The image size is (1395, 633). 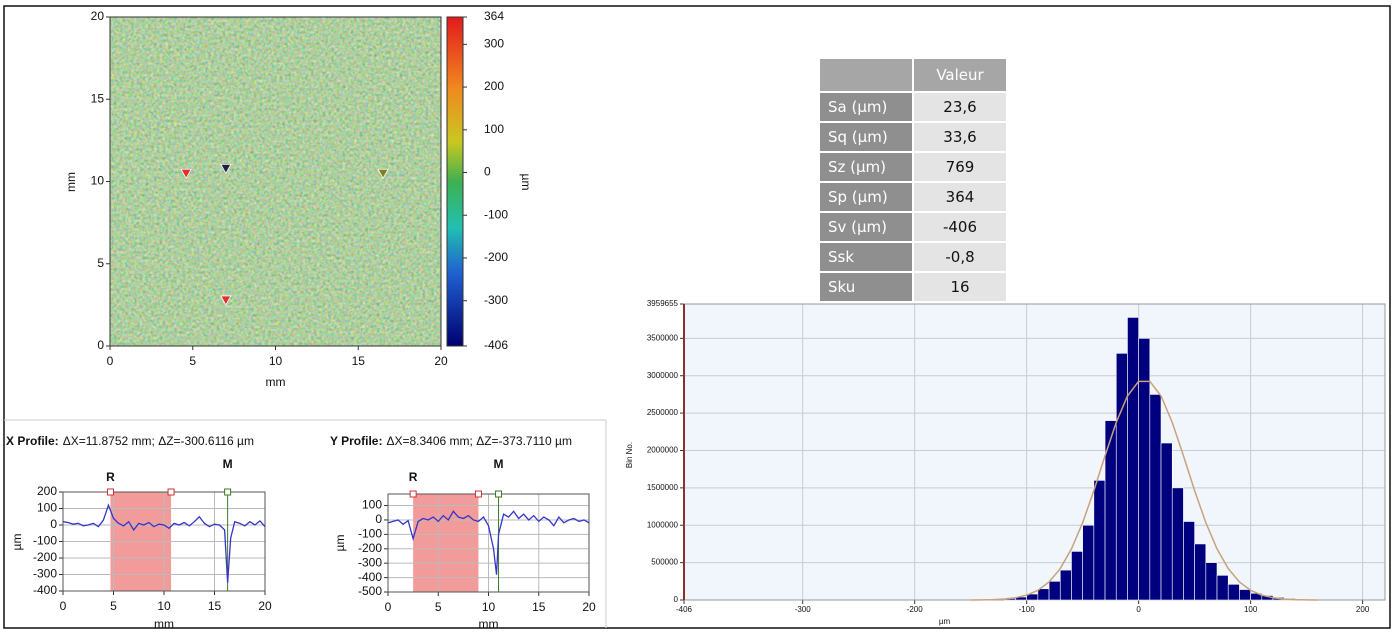 What do you see at coordinates (487, 172) in the screenshot?
I see `colorbar-tick-label: 0` at bounding box center [487, 172].